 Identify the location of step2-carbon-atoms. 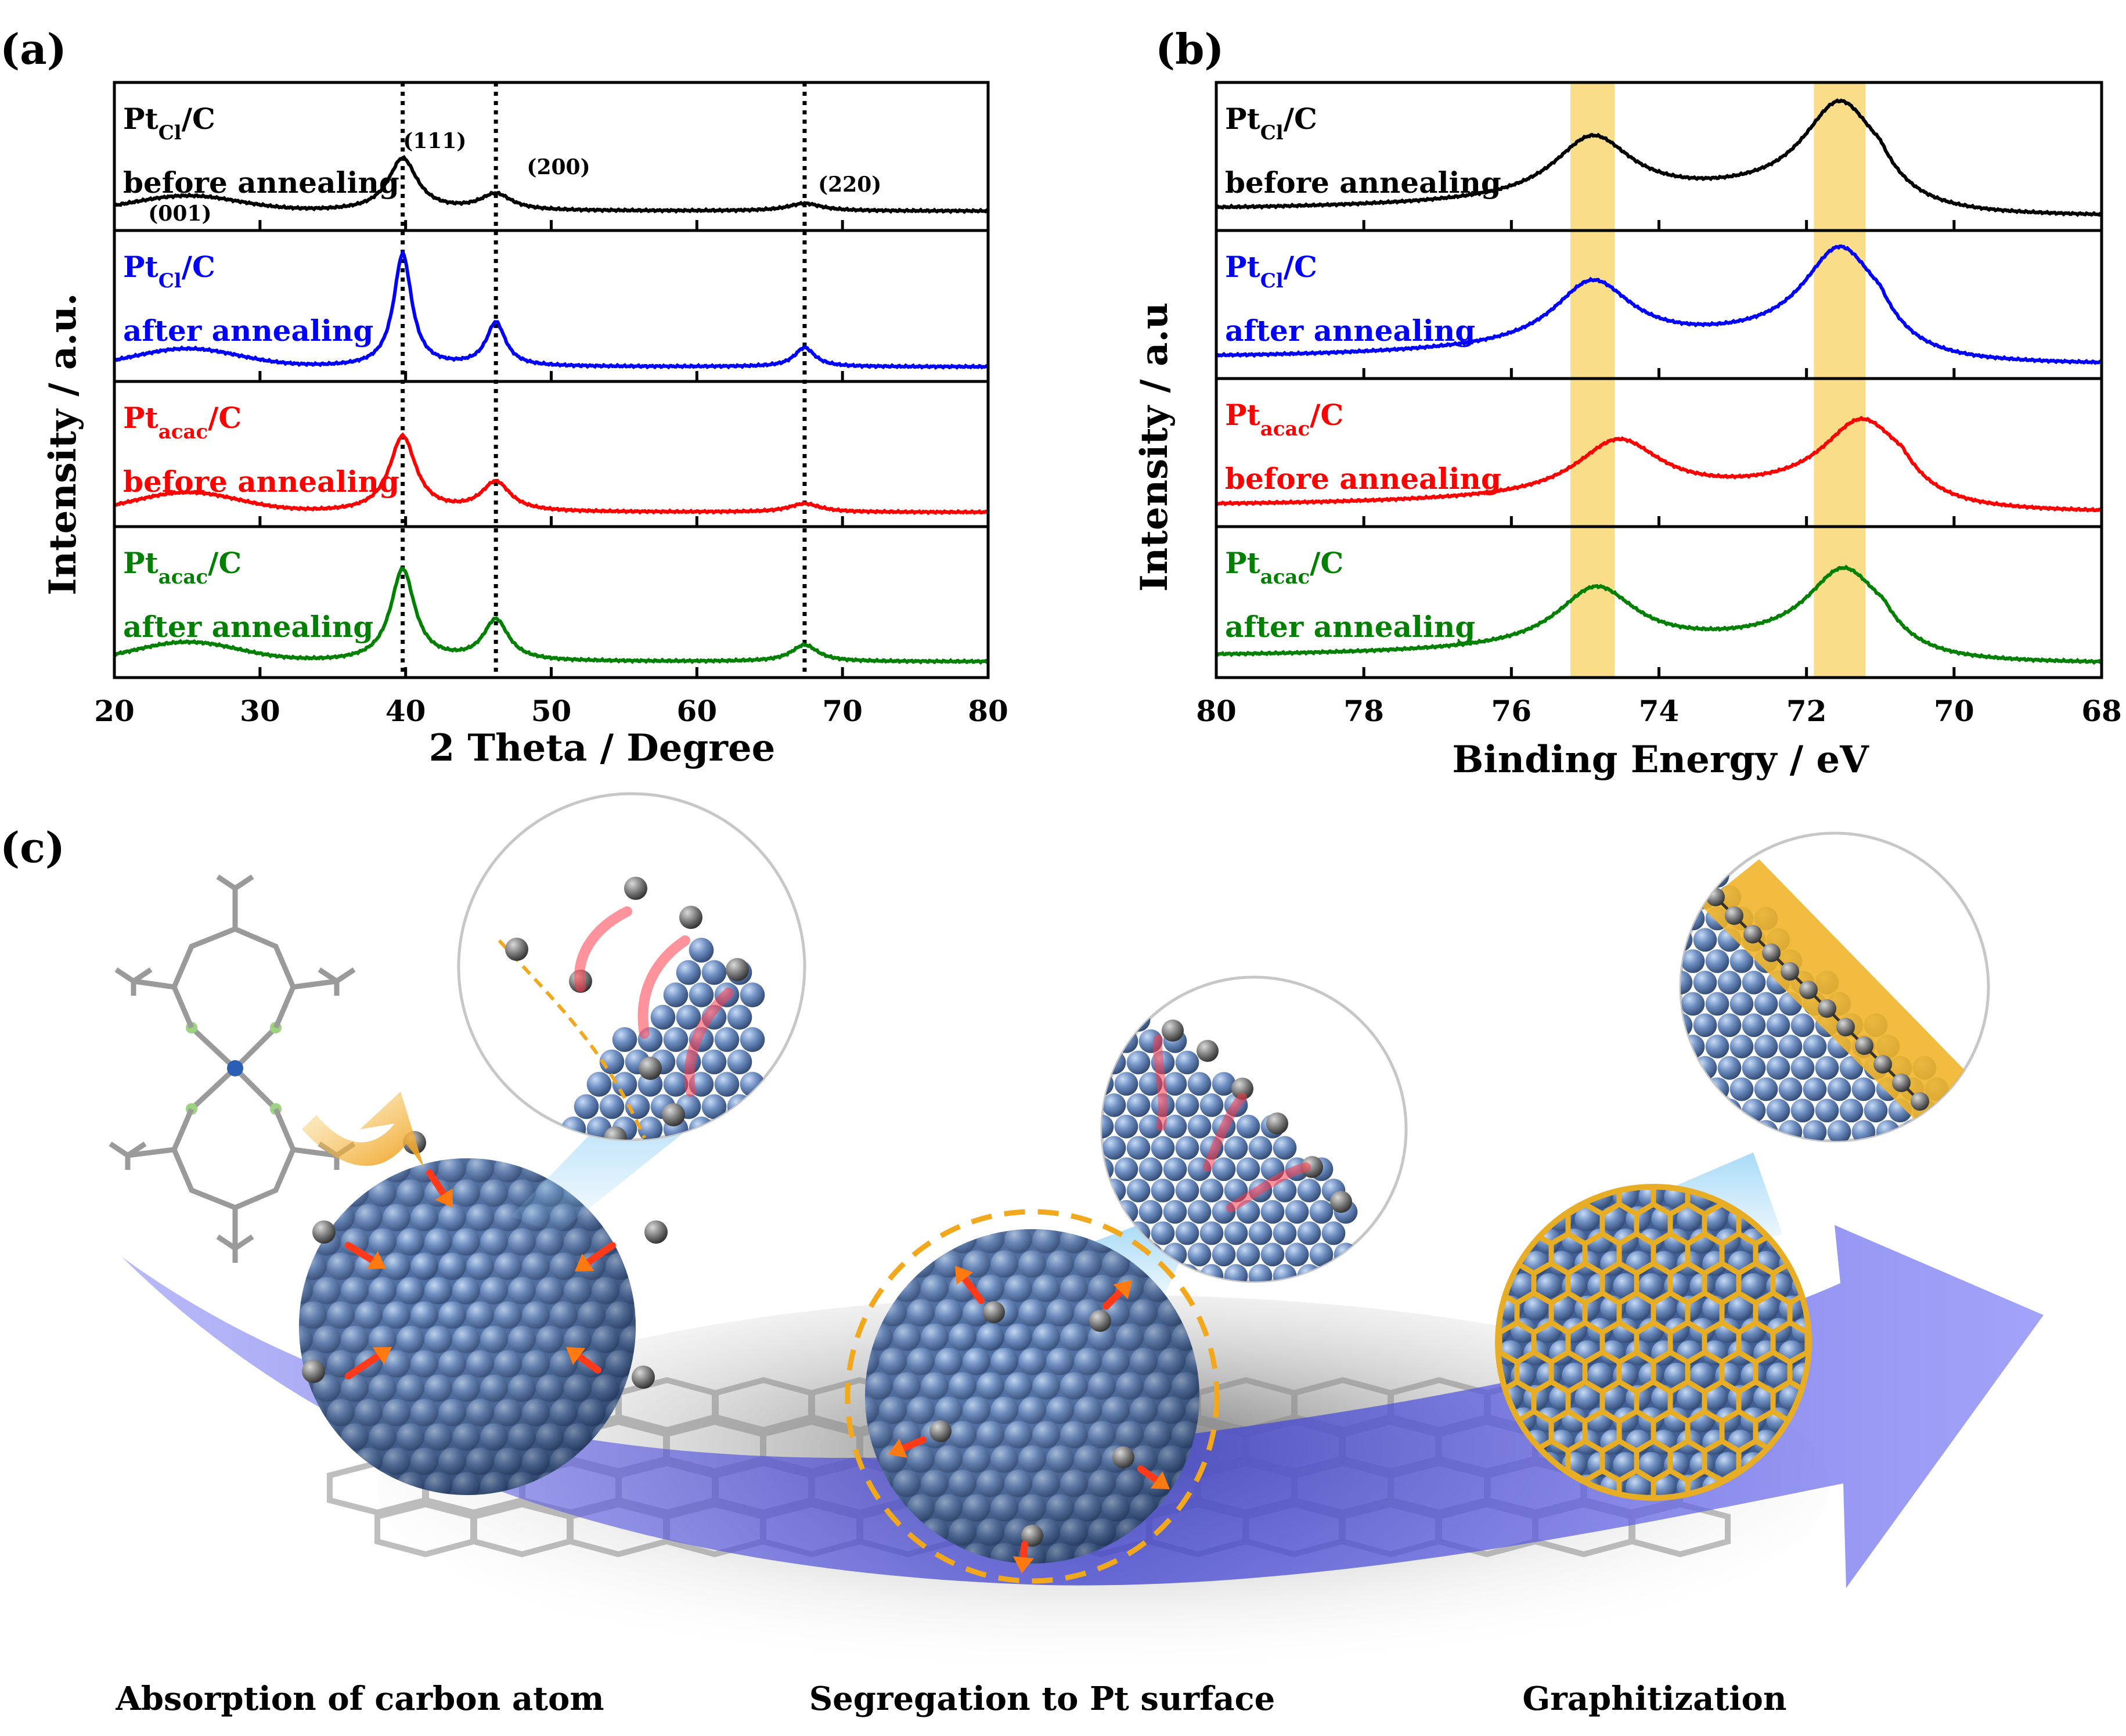
(1031, 1424).